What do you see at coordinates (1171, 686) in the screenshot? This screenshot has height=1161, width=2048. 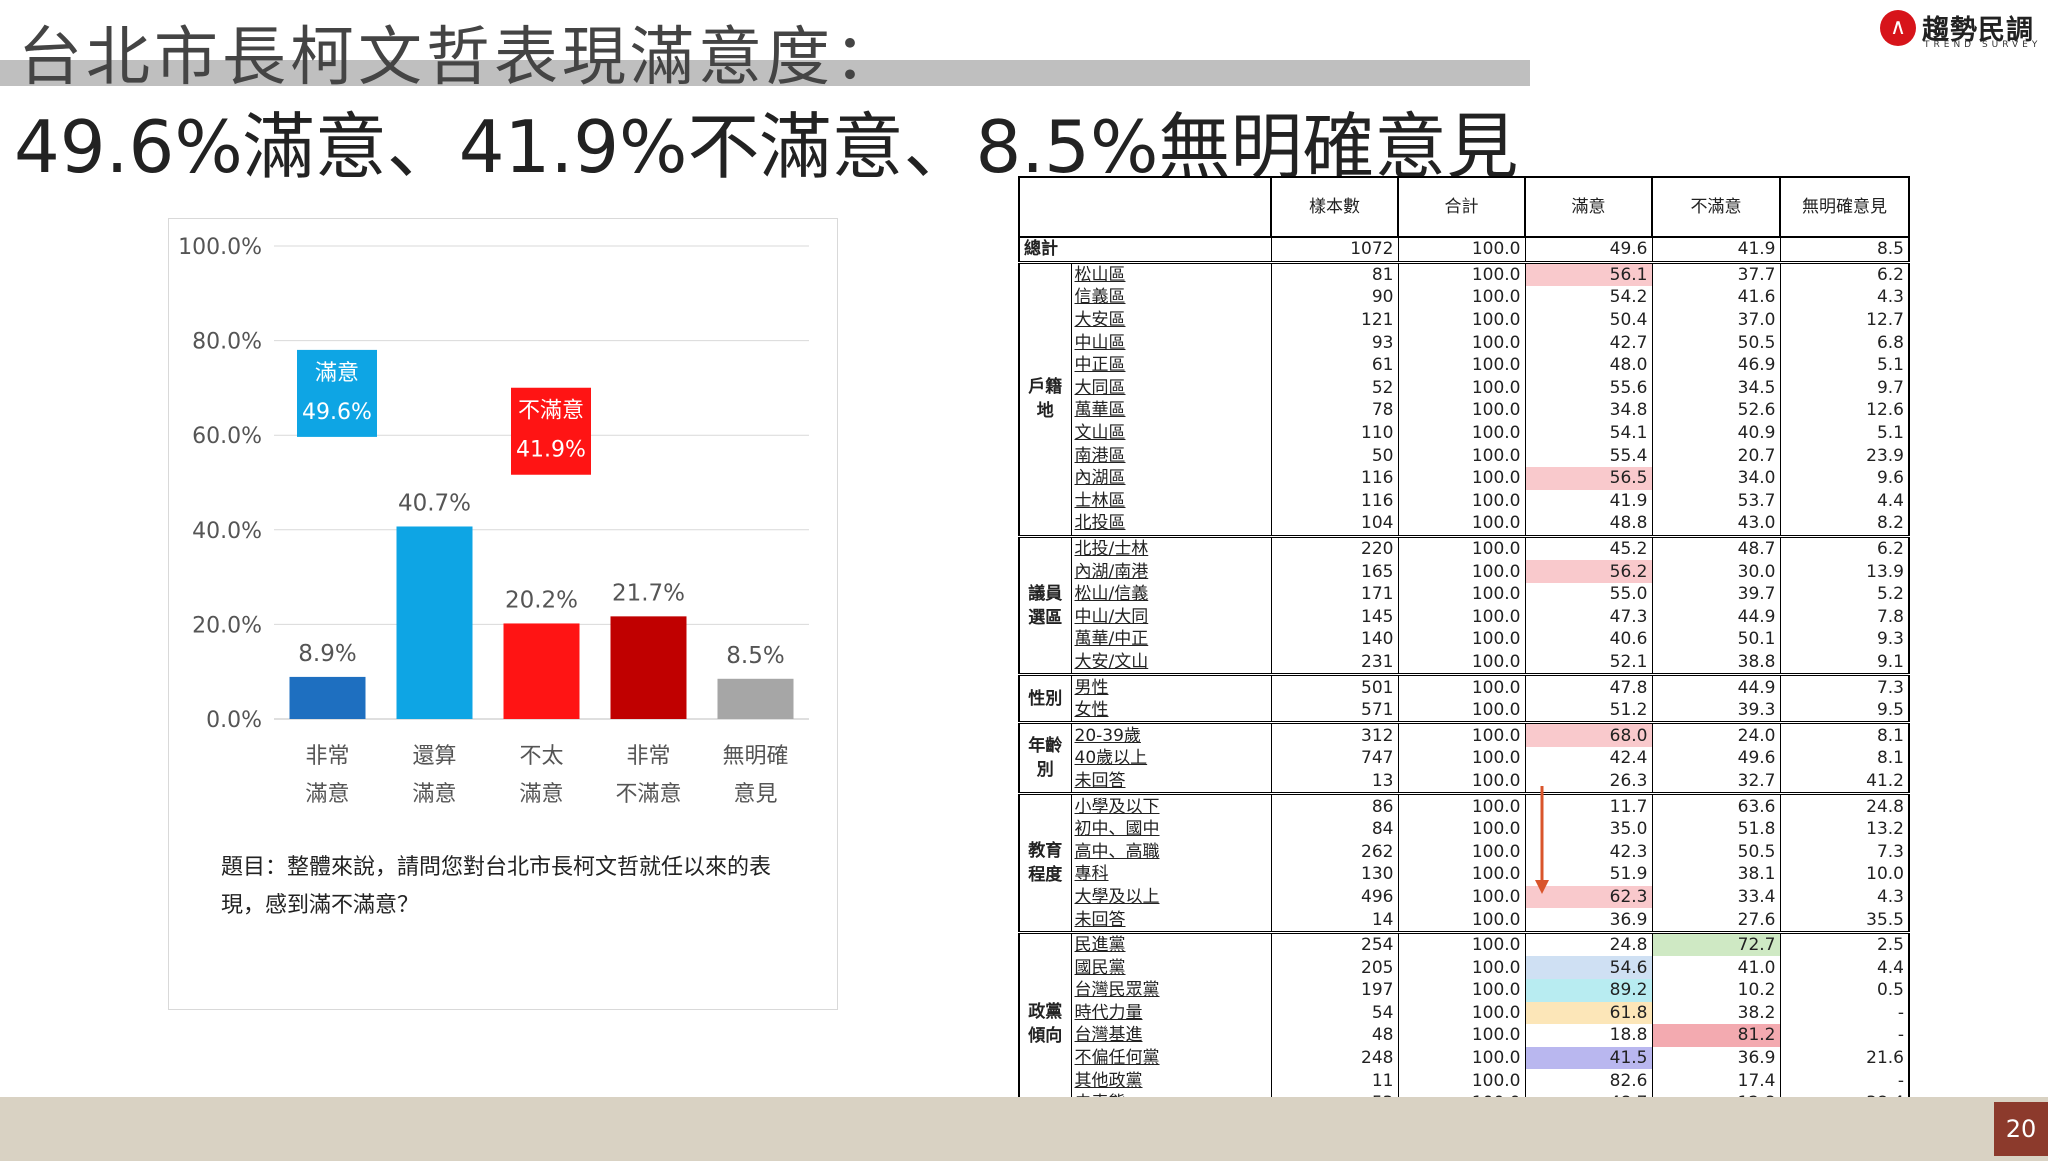 I see `row-label: 男性` at bounding box center [1171, 686].